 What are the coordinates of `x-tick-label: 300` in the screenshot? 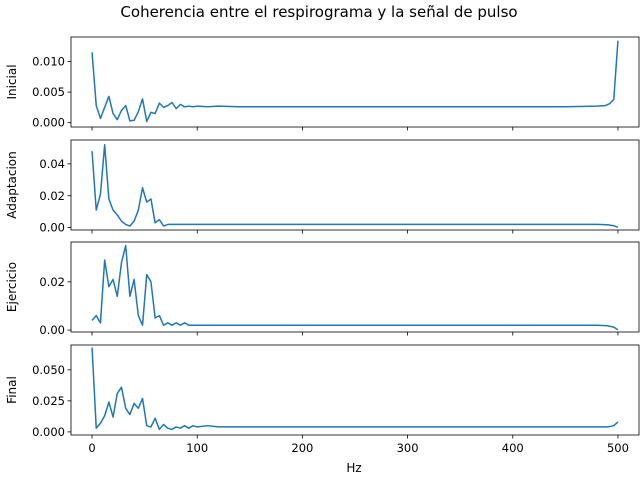 It's located at (408, 448).